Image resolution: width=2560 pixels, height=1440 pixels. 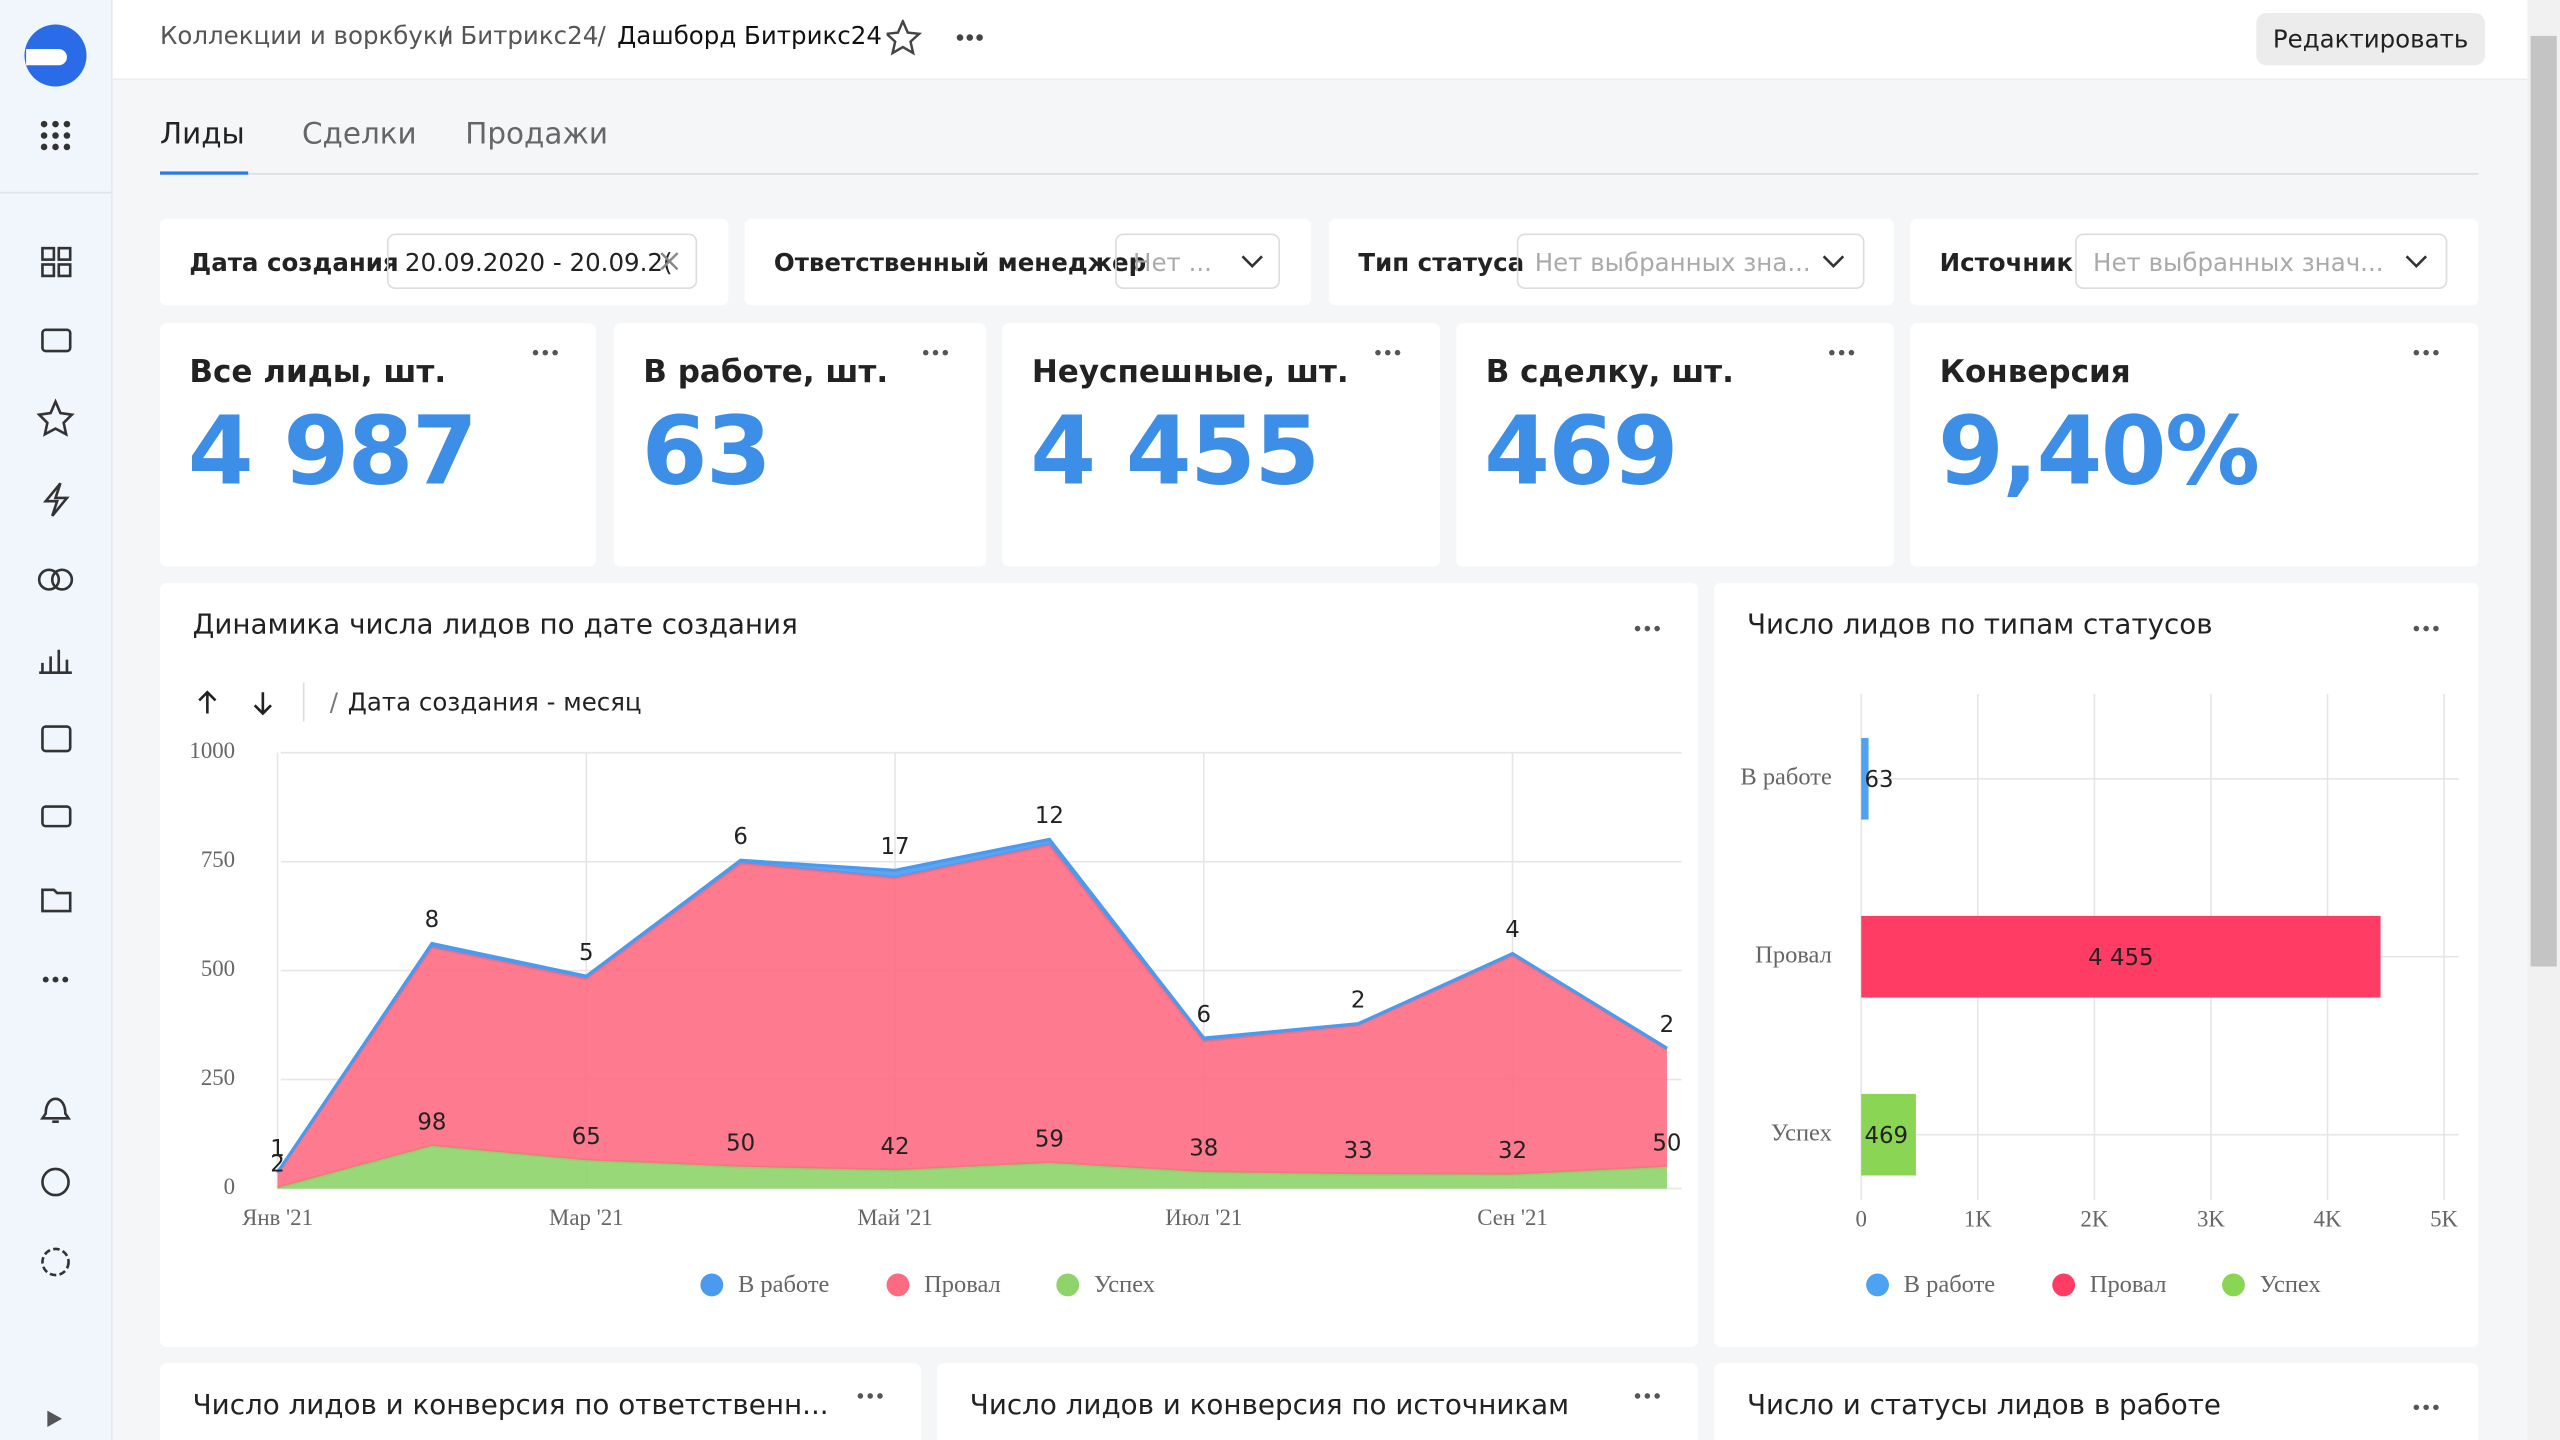 I want to click on y-tick-label: 0, so click(x=229, y=1186).